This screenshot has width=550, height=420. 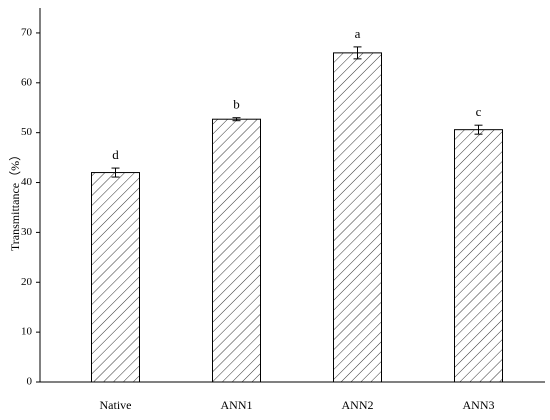 I want to click on y-tick-label: 10, so click(x=27, y=332).